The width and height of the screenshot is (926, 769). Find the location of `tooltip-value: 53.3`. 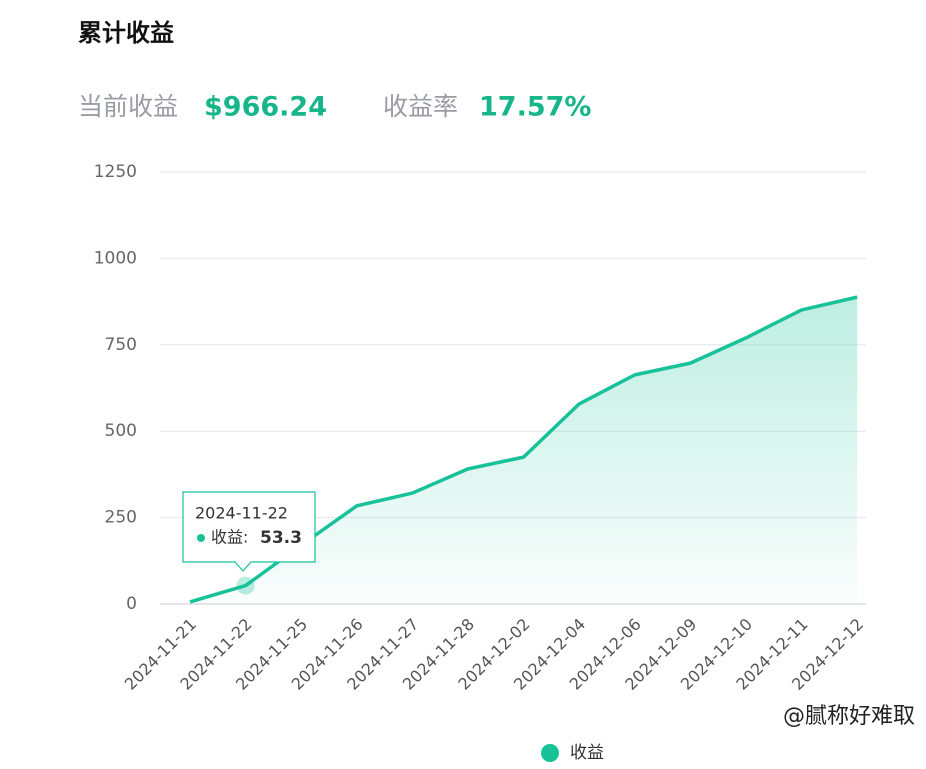

tooltip-value: 53.3 is located at coordinates (281, 538).